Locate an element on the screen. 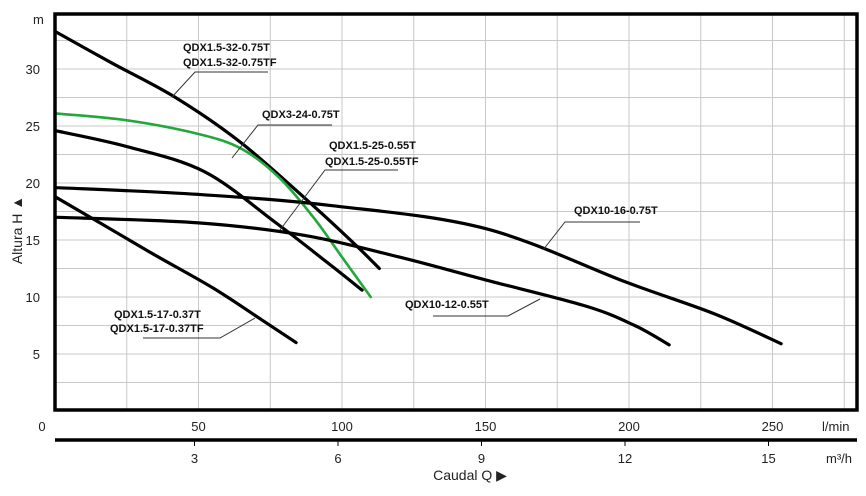 Image resolution: width=866 pixels, height=496 pixels. x2-unit-label: m³/h is located at coordinates (839, 458).